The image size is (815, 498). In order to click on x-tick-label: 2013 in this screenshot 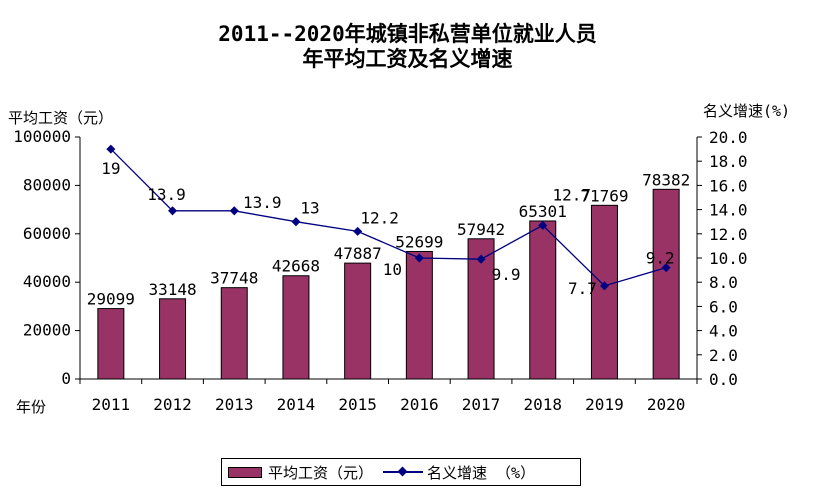, I will do `click(234, 404)`.